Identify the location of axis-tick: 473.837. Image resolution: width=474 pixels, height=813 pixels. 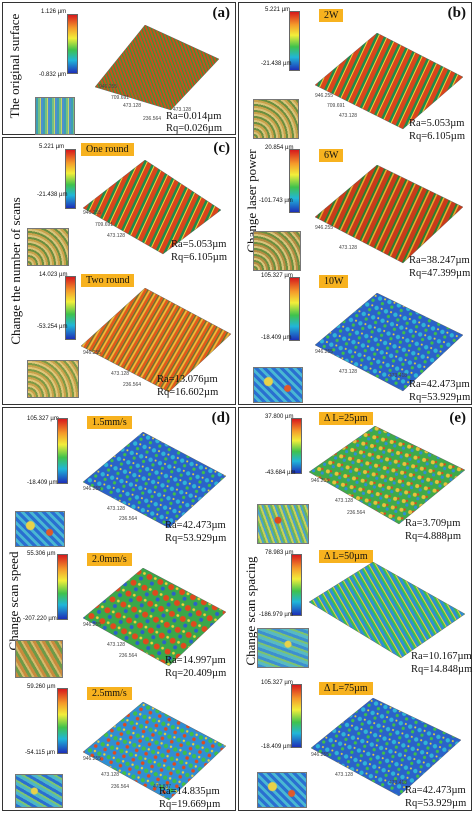
(162, 787).